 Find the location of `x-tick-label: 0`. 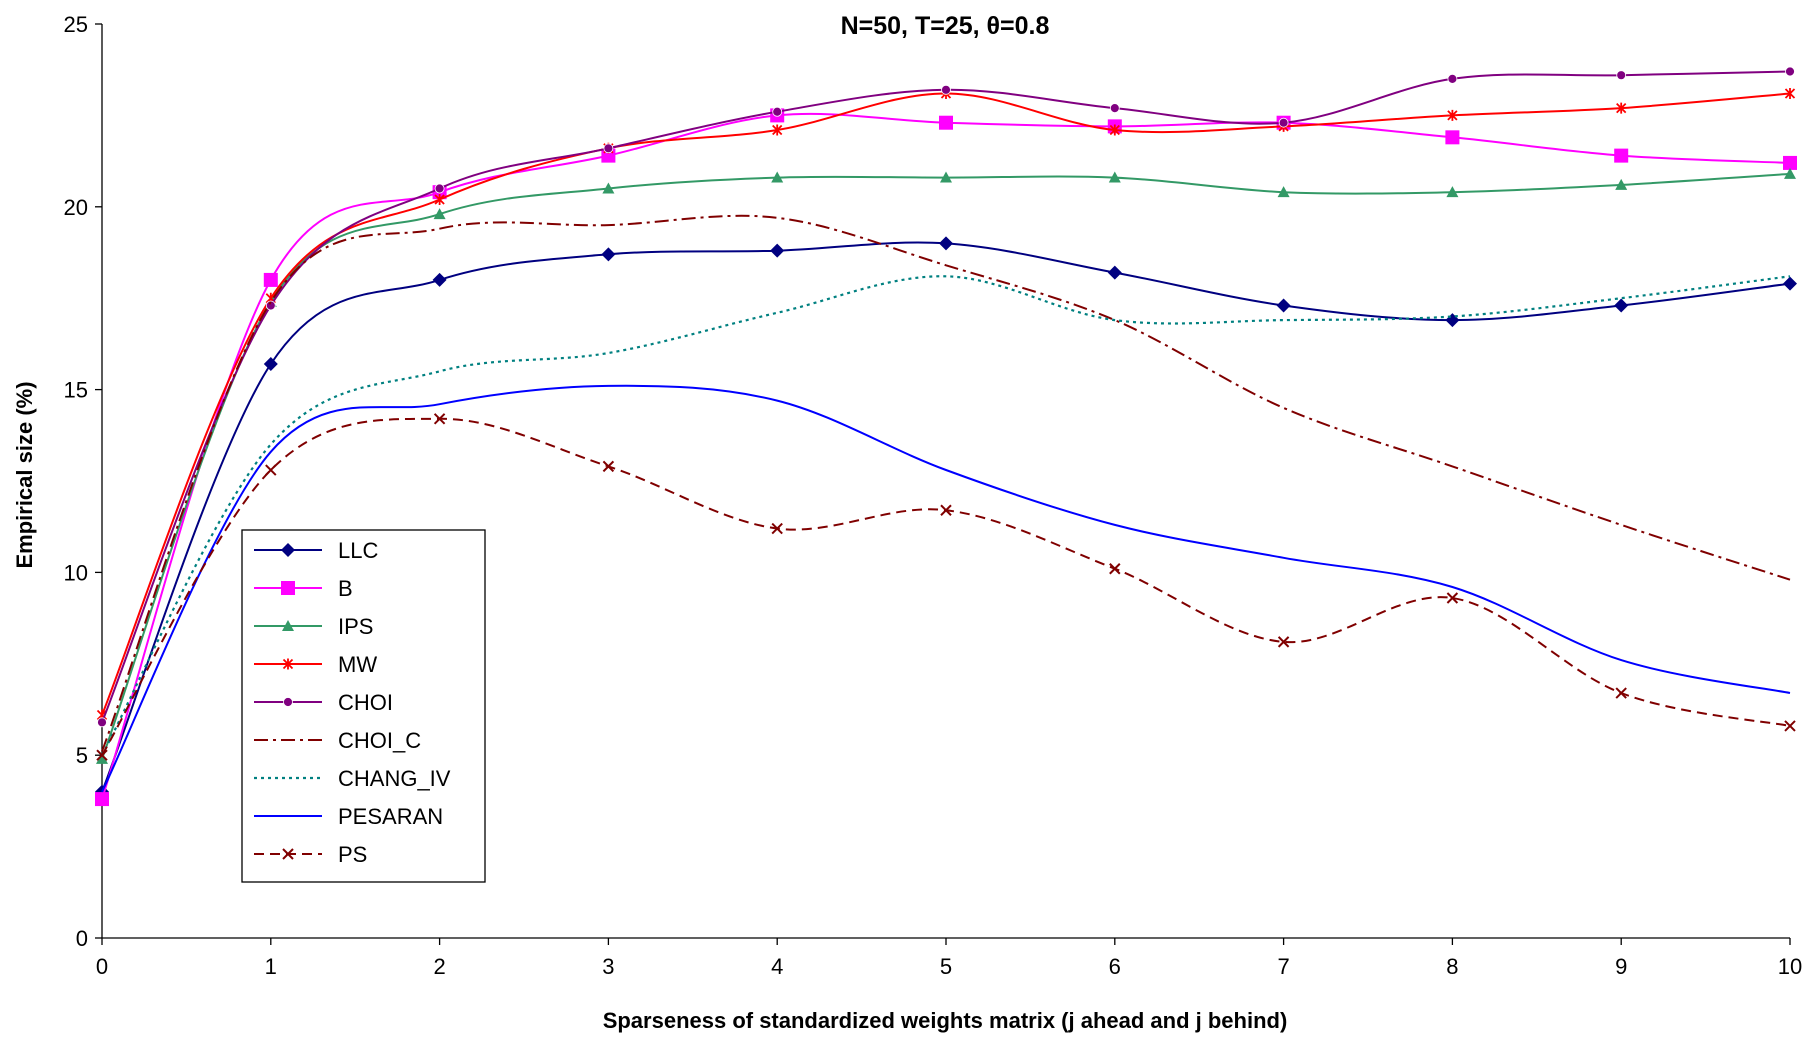

x-tick-label: 0 is located at coordinates (102, 966).